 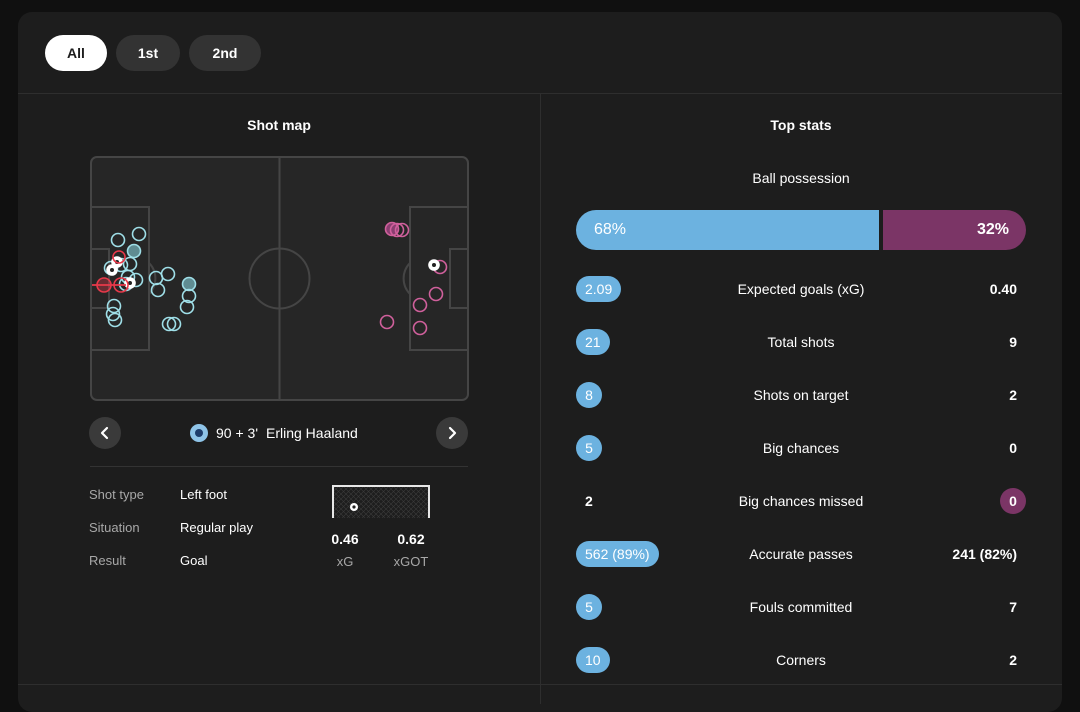 What do you see at coordinates (274, 433) in the screenshot?
I see `selected-shot-header: 90 + 3' Erling Haaland` at bounding box center [274, 433].